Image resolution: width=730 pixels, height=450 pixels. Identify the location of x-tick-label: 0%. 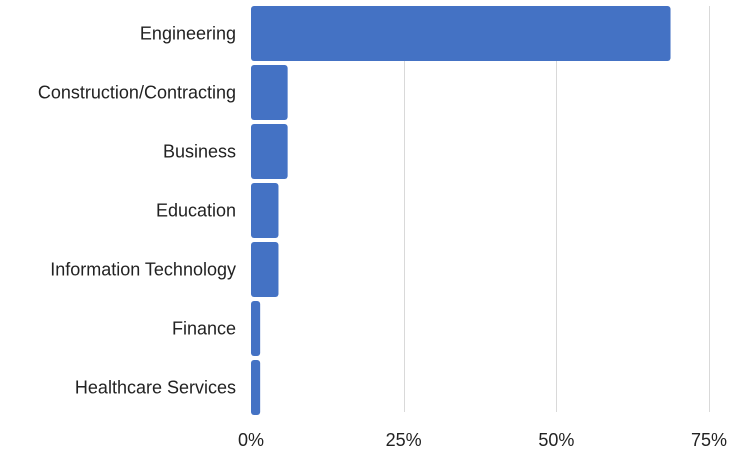
(251, 440).